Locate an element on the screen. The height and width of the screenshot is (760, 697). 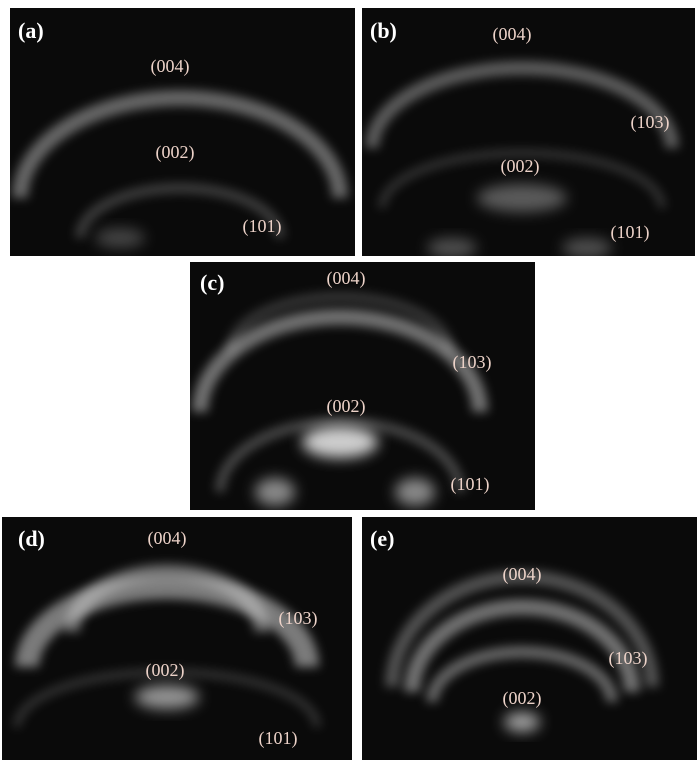
panel-label: (a) is located at coordinates (31, 30).